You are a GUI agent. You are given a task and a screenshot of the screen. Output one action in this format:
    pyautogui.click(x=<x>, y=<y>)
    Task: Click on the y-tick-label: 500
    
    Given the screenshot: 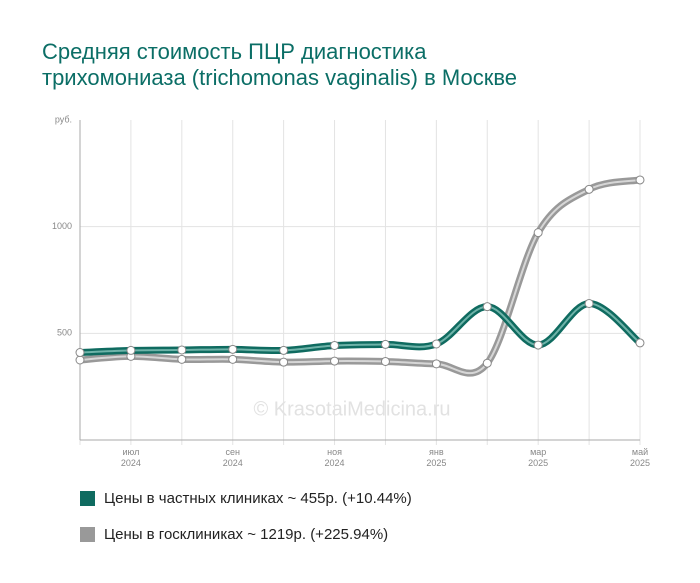 What is the action you would take?
    pyautogui.click(x=64, y=333)
    